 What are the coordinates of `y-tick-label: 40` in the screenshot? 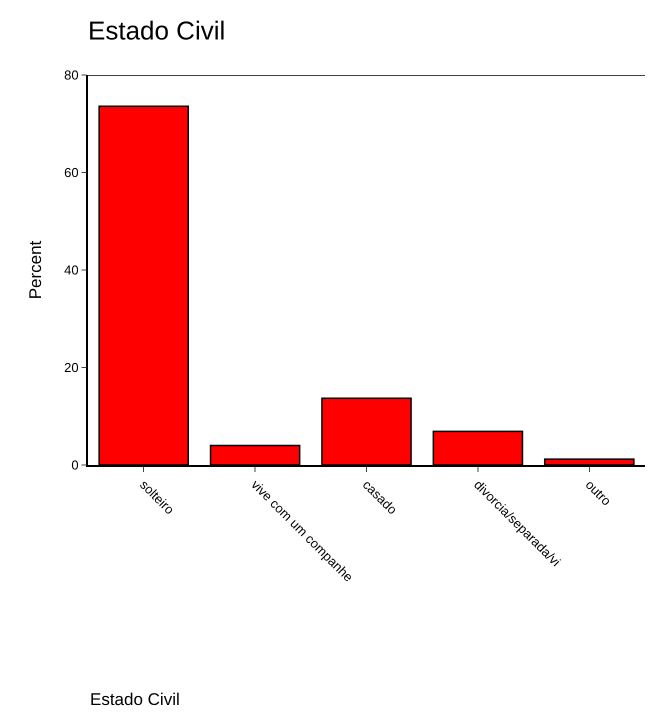 It's located at (71, 270).